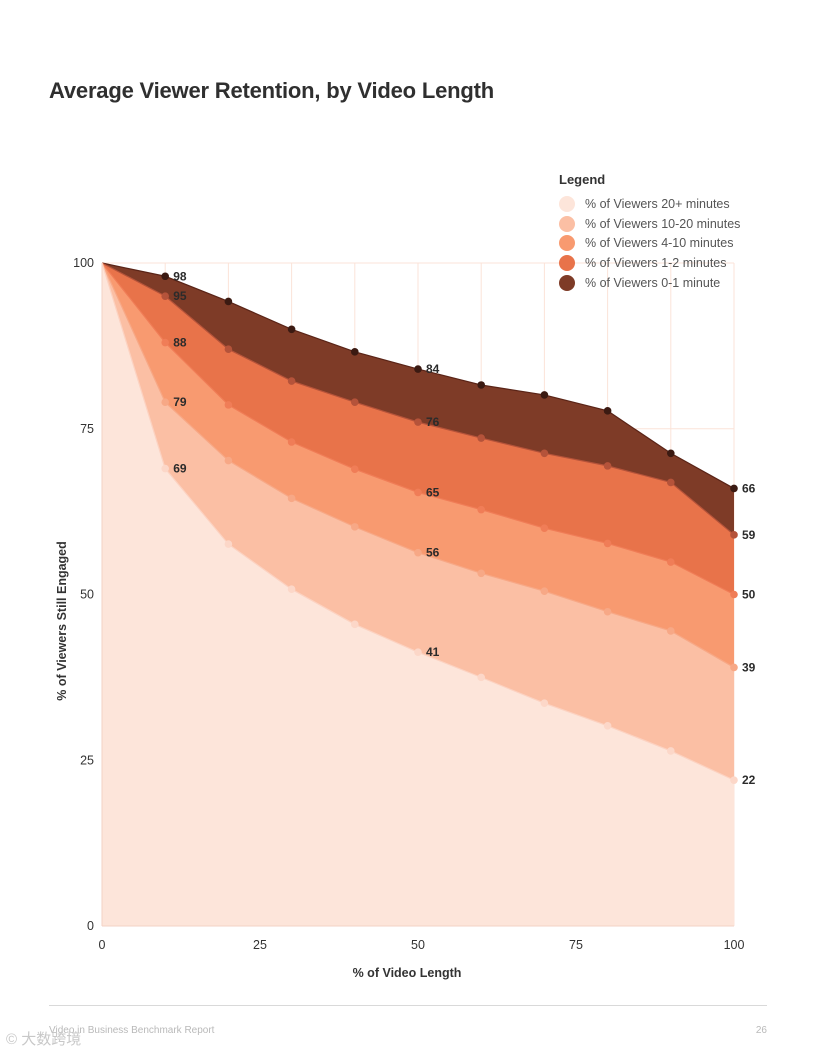 The image size is (816, 1056). Describe the element at coordinates (749, 667) in the screenshot. I see `data-label: 39` at that location.